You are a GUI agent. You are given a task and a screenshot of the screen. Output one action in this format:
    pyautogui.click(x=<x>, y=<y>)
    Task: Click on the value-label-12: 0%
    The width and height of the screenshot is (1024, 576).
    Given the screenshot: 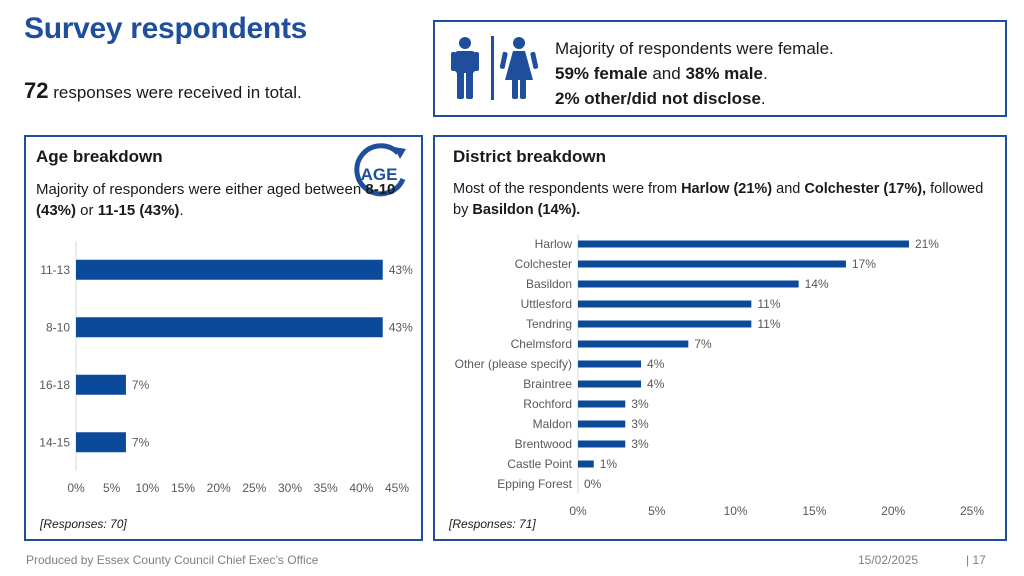 What is the action you would take?
    pyautogui.click(x=593, y=484)
    